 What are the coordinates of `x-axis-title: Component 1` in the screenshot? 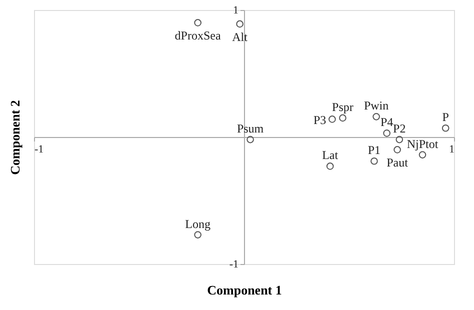 It's located at (244, 290).